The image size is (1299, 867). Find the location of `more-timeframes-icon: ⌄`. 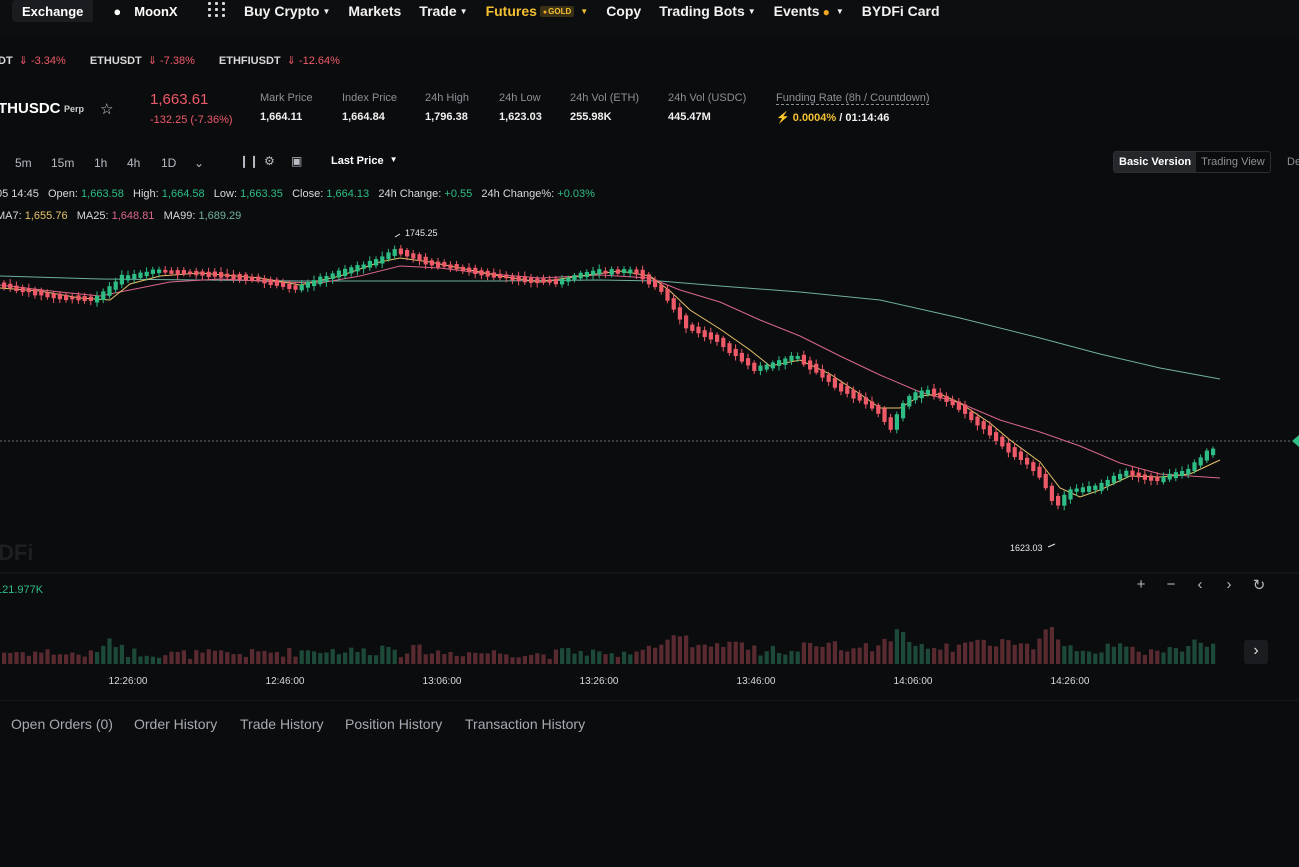

more-timeframes-icon: ⌄ is located at coordinates (199, 163).